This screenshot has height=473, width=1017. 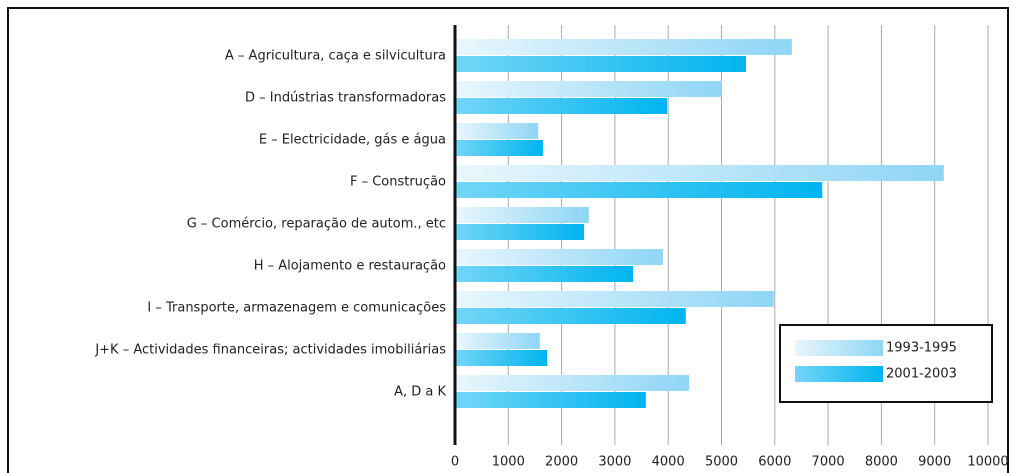 I want to click on legend-label: 1993-1995, so click(x=921, y=348).